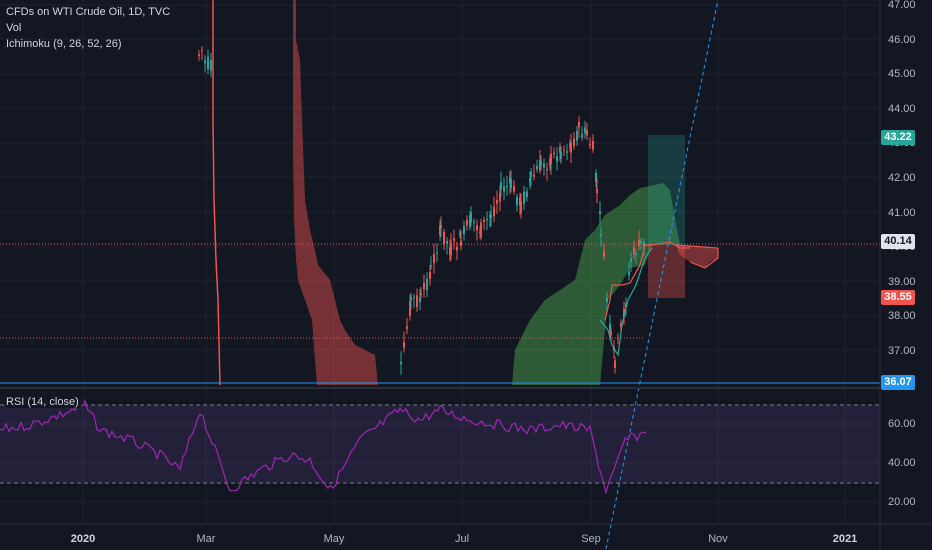 The height and width of the screenshot is (550, 932). What do you see at coordinates (898, 241) in the screenshot?
I see `current-price-tag: 40.14` at bounding box center [898, 241].